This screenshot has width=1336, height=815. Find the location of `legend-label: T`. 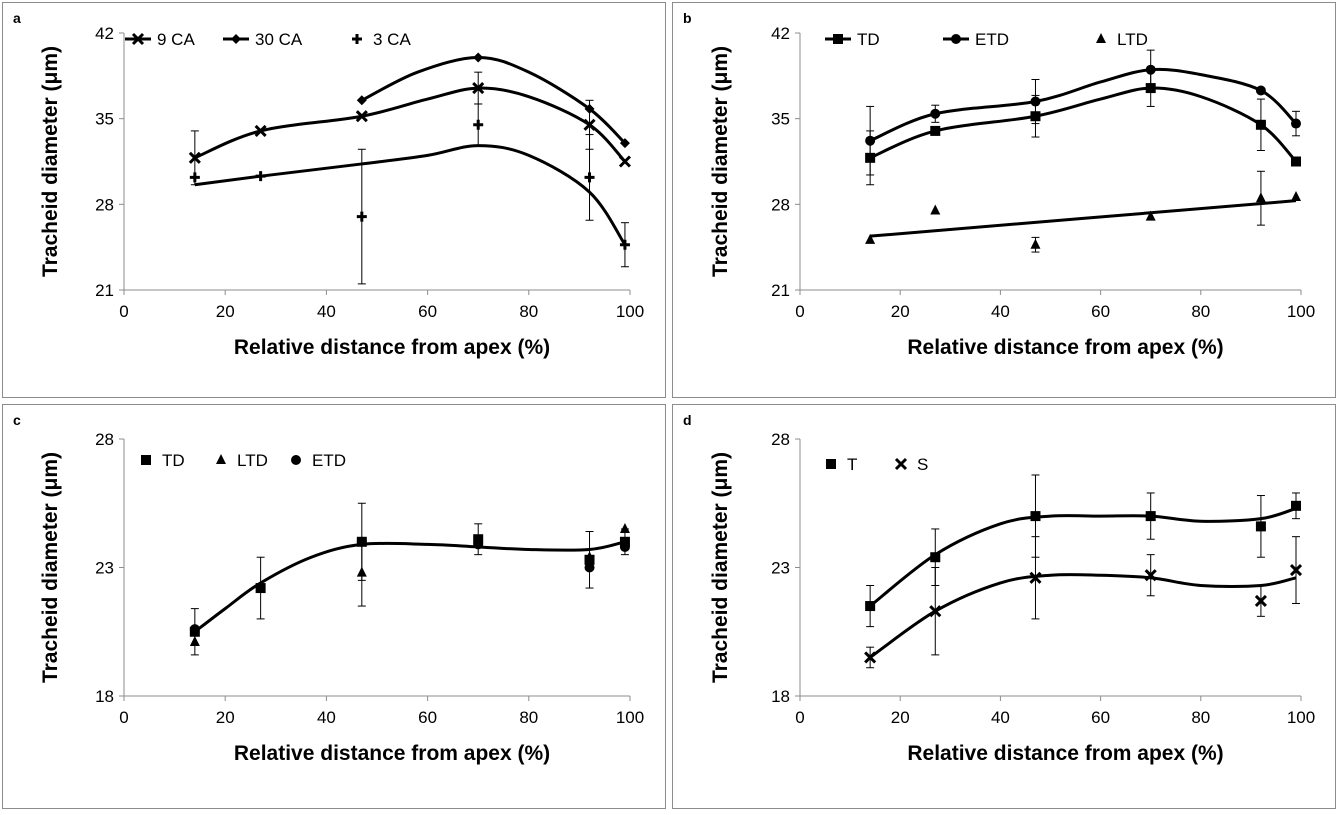

legend-label: T is located at coordinates (852, 464).